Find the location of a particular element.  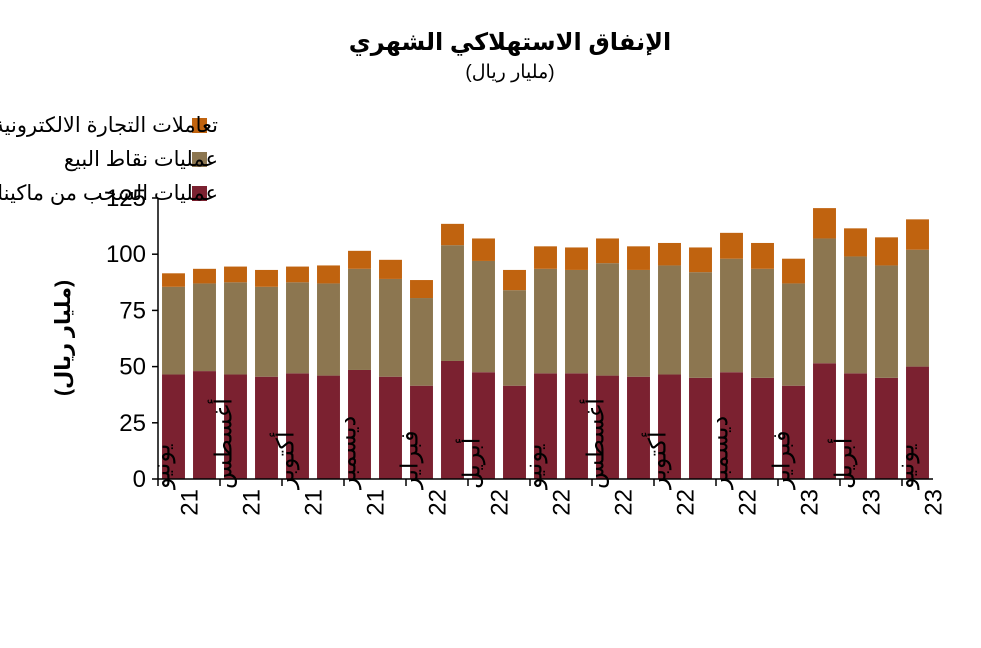

legend-label: عمليات السحب من ماكينات الصرف الآلي is located at coordinates (109, 193).